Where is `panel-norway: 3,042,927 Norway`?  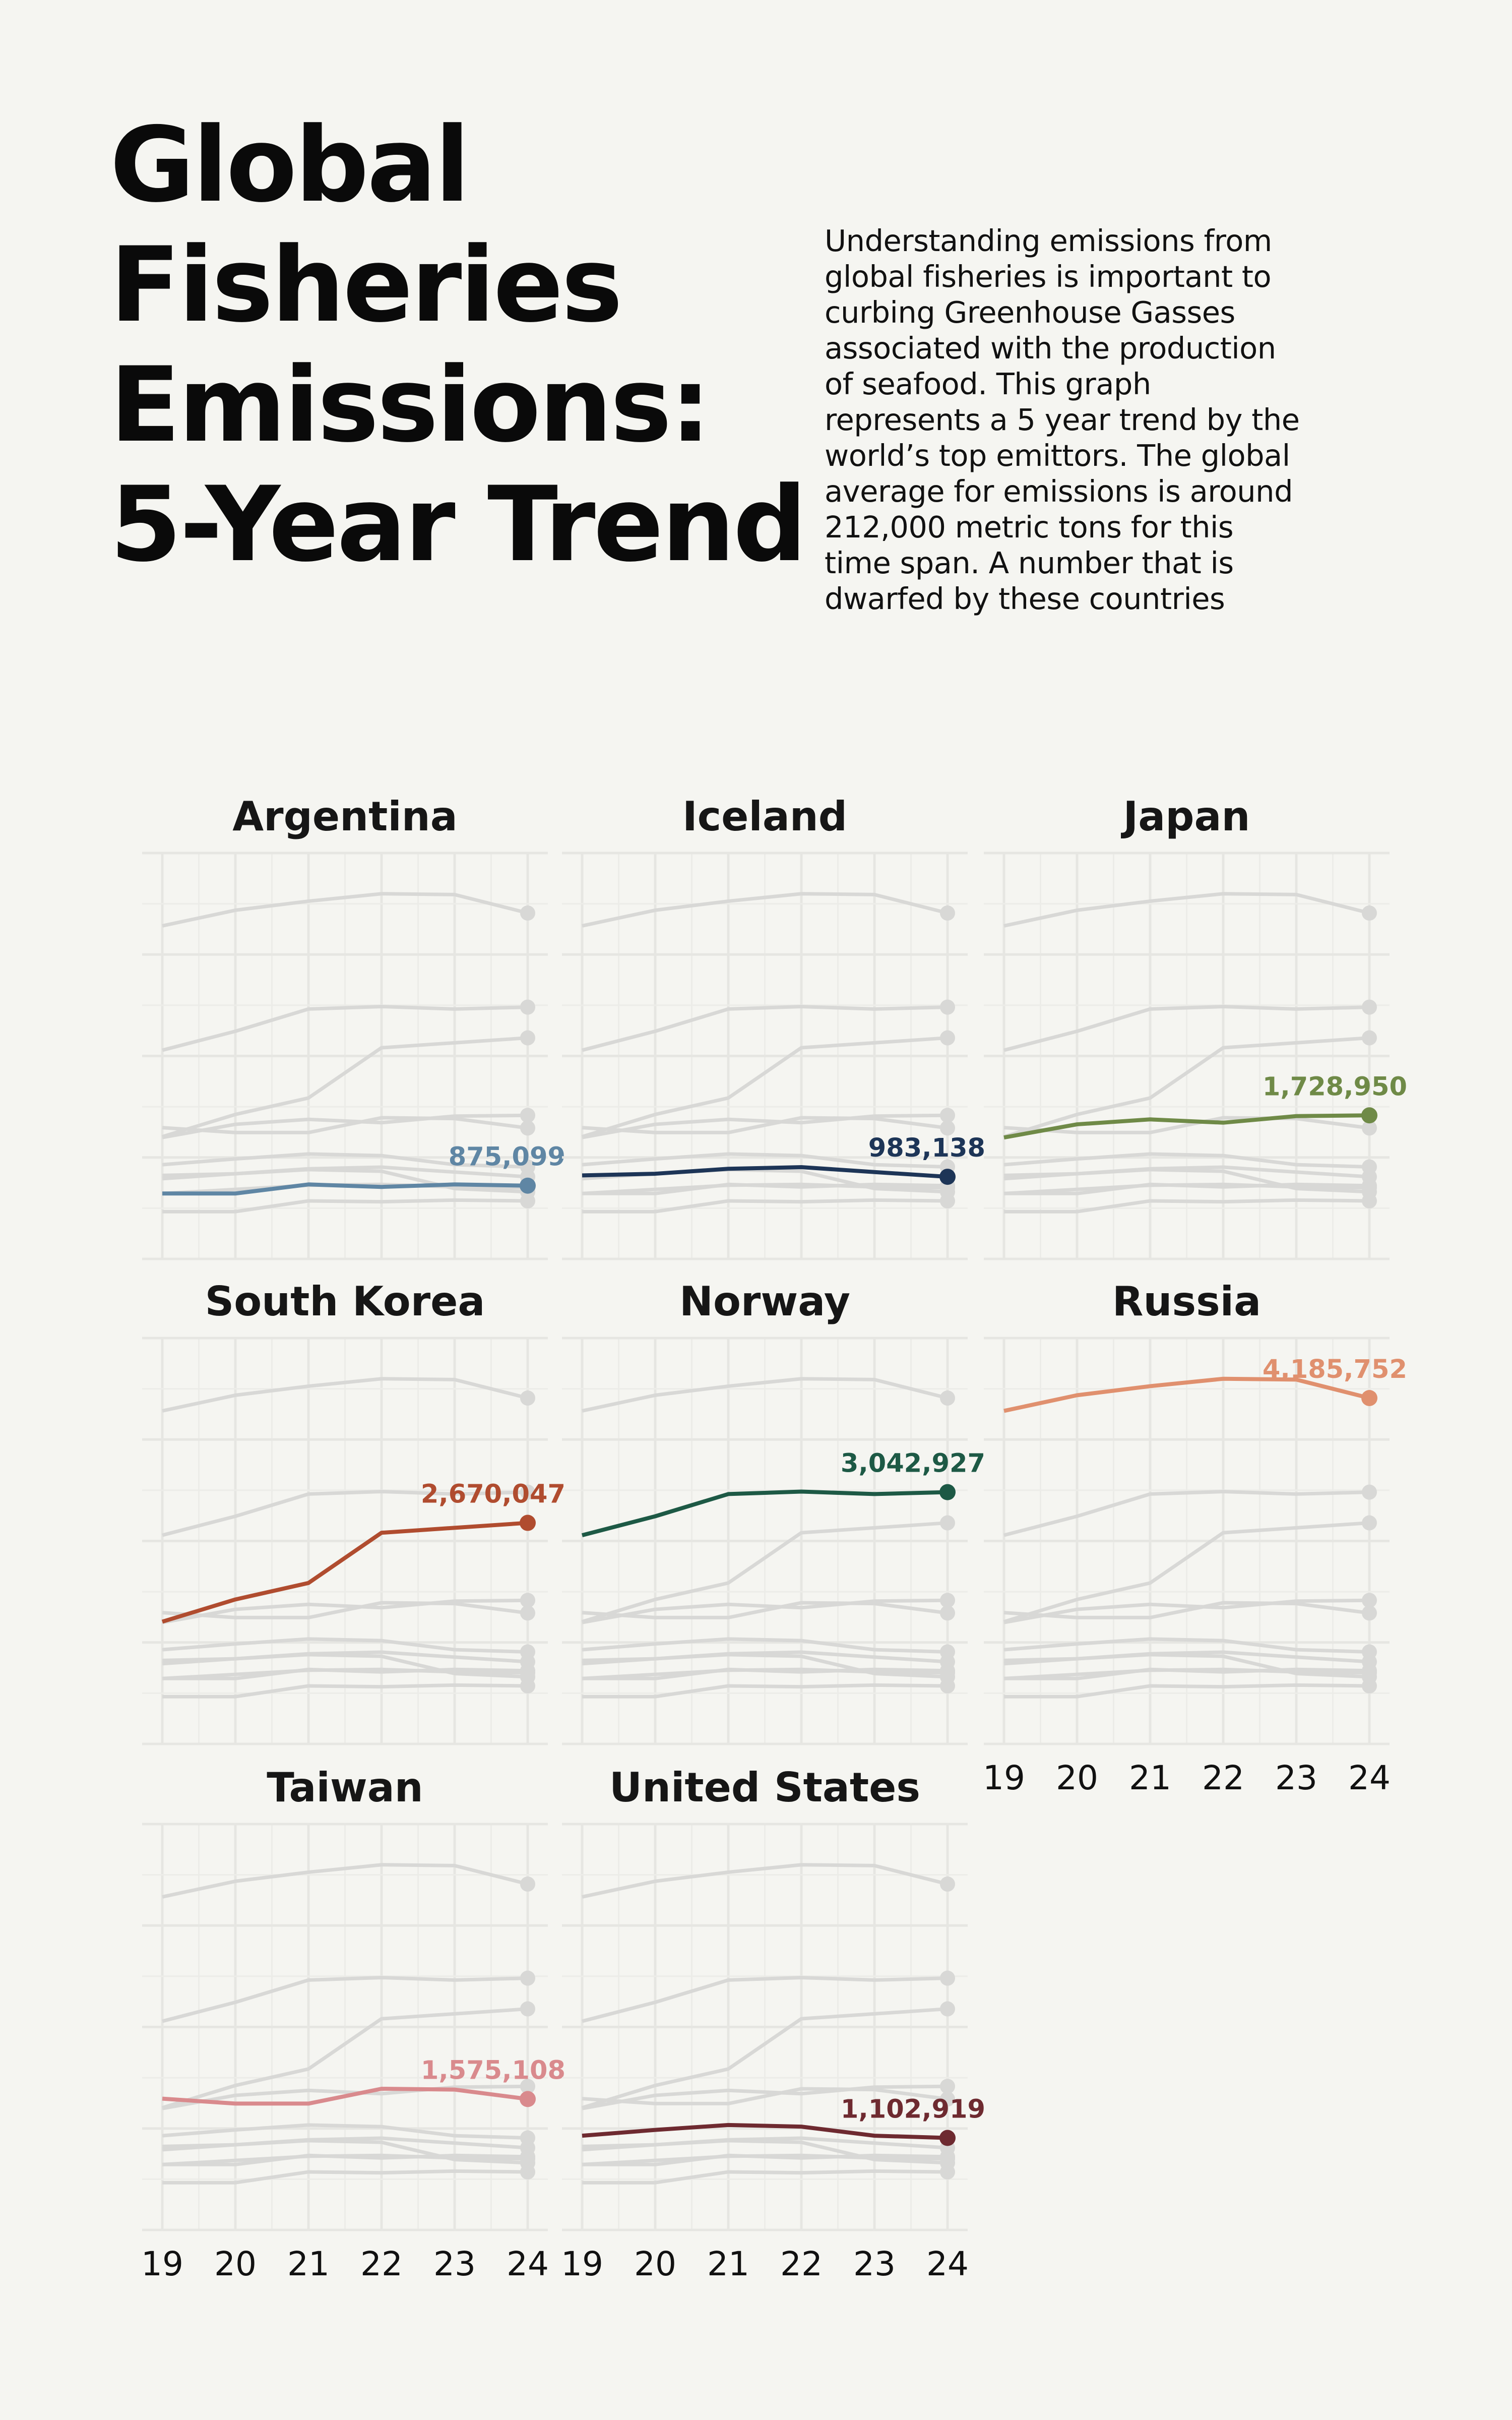
panel-norway: 3,042,927 Norway is located at coordinates (773, 1511).